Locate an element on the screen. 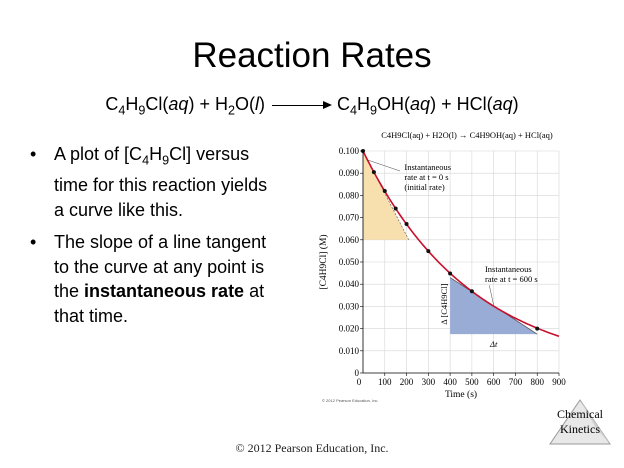  footer-copyright: © 2012 Pearson Education, Inc. is located at coordinates (312, 448).